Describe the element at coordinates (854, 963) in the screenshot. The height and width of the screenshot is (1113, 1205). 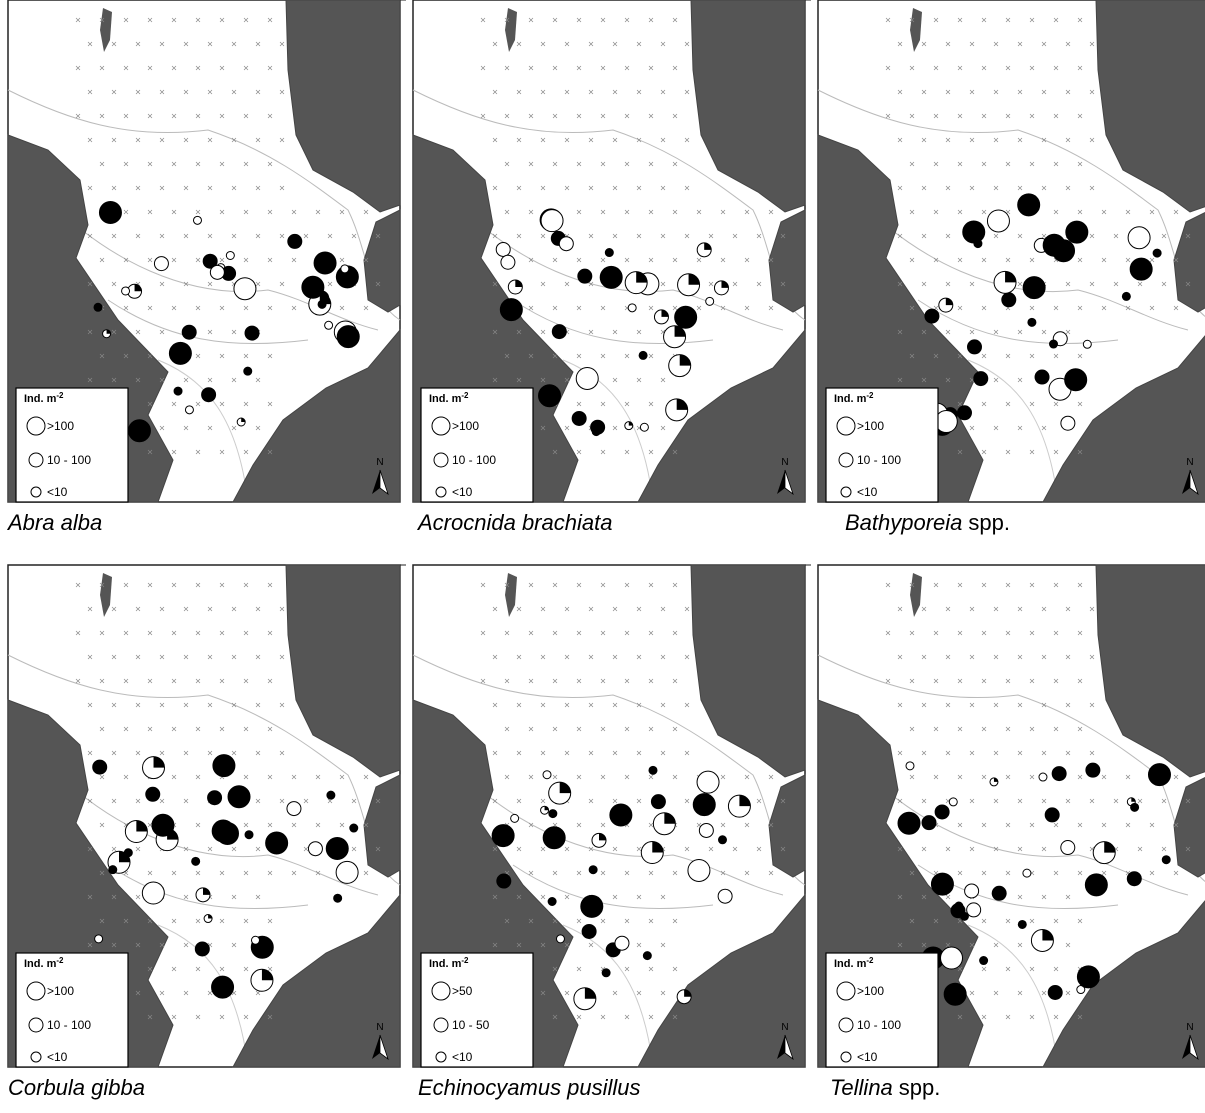
I see `legend-title: Ind. m-2` at that location.